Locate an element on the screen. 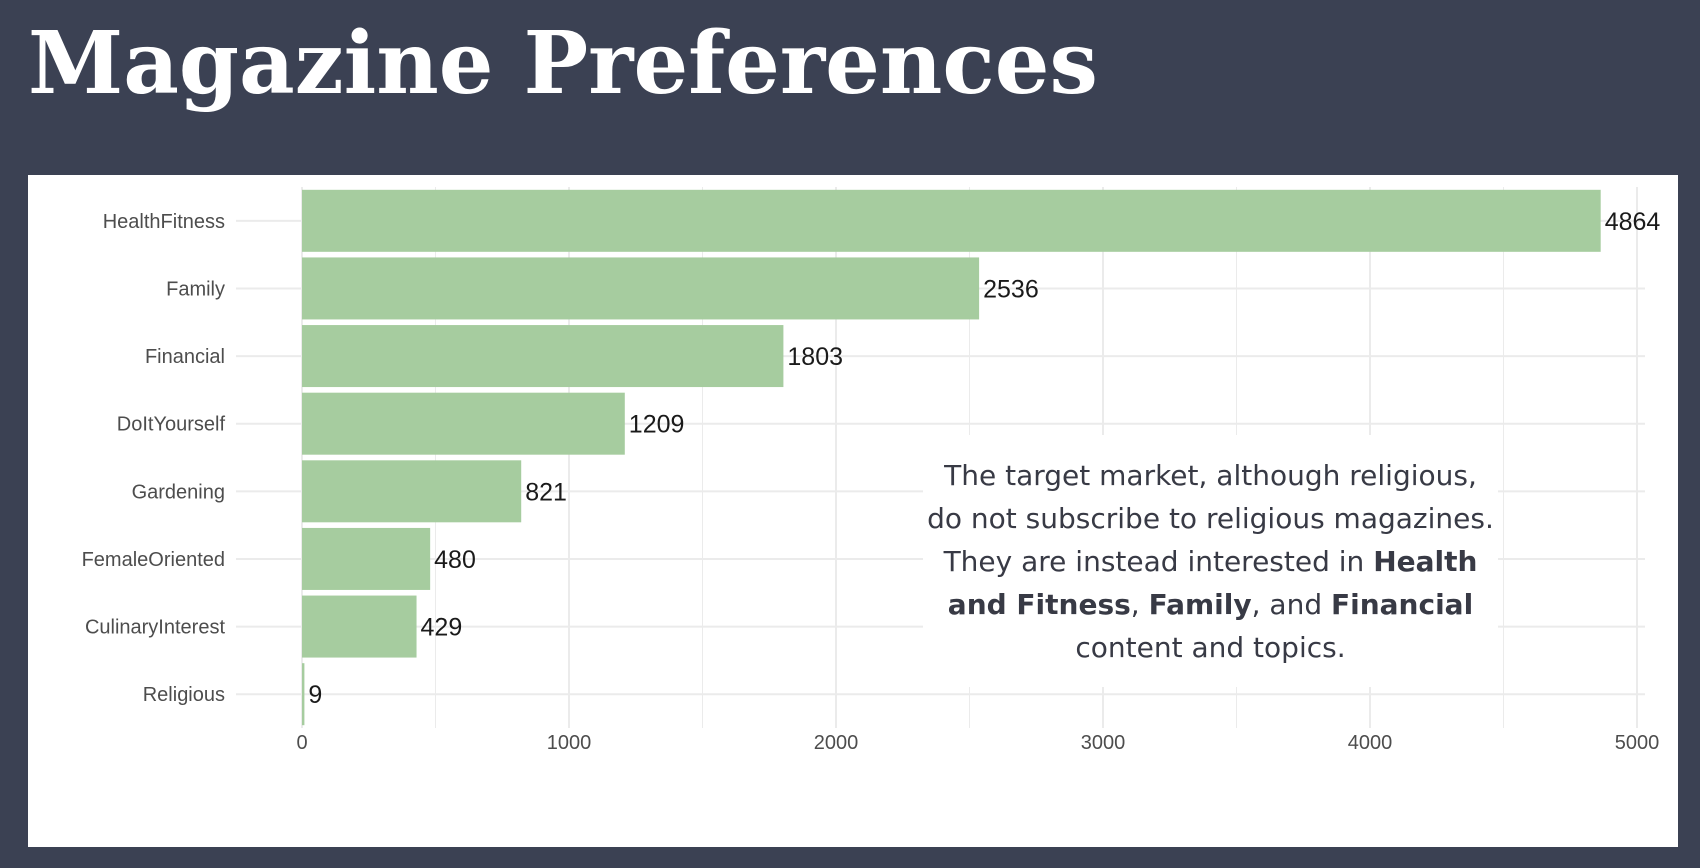 This screenshot has width=1700, height=868. callout-line: do not subscribe to religious magazines. is located at coordinates (1210, 518).